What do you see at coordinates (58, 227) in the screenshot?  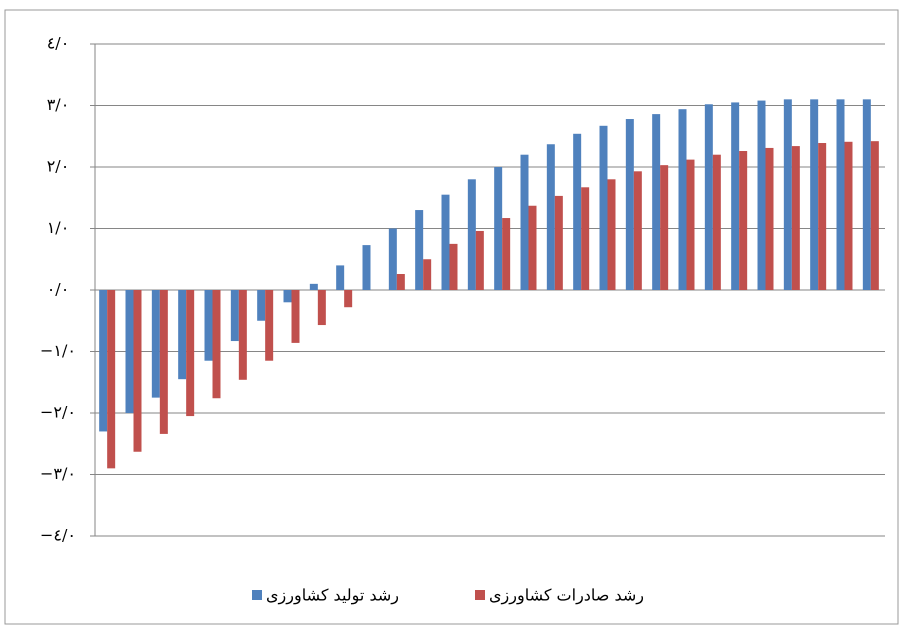 I see `y-tick-label: ١/٠` at bounding box center [58, 227].